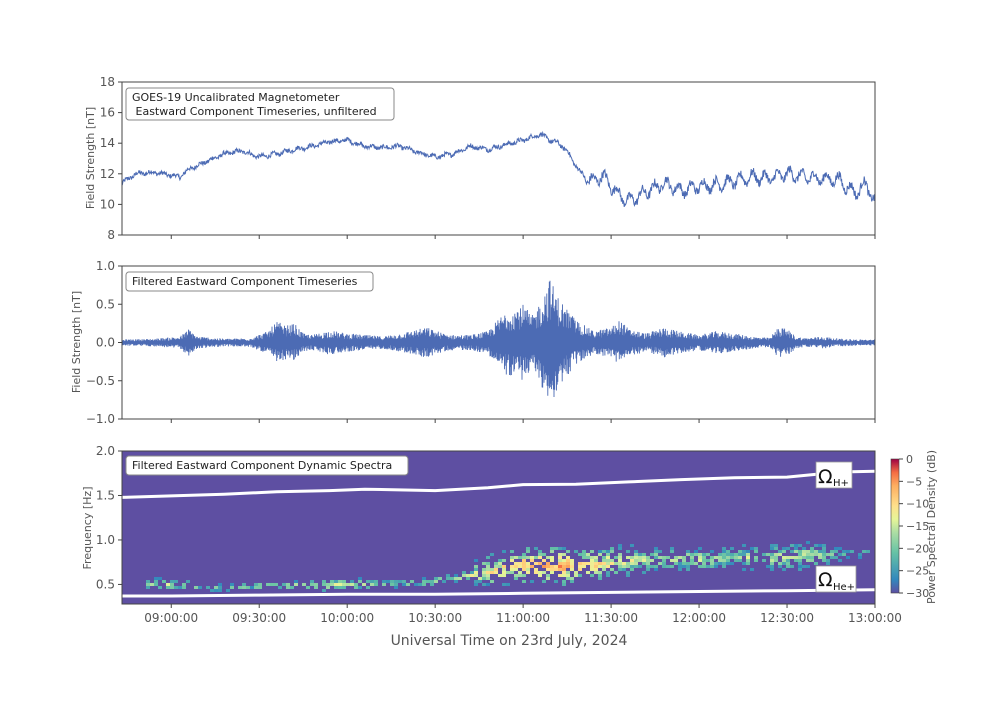 Image resolution: width=1000 pixels, height=713 pixels. I want to click on panel-1-title-line-1: GOES-19 Uncalibrated Magnetometer, so click(236, 97).